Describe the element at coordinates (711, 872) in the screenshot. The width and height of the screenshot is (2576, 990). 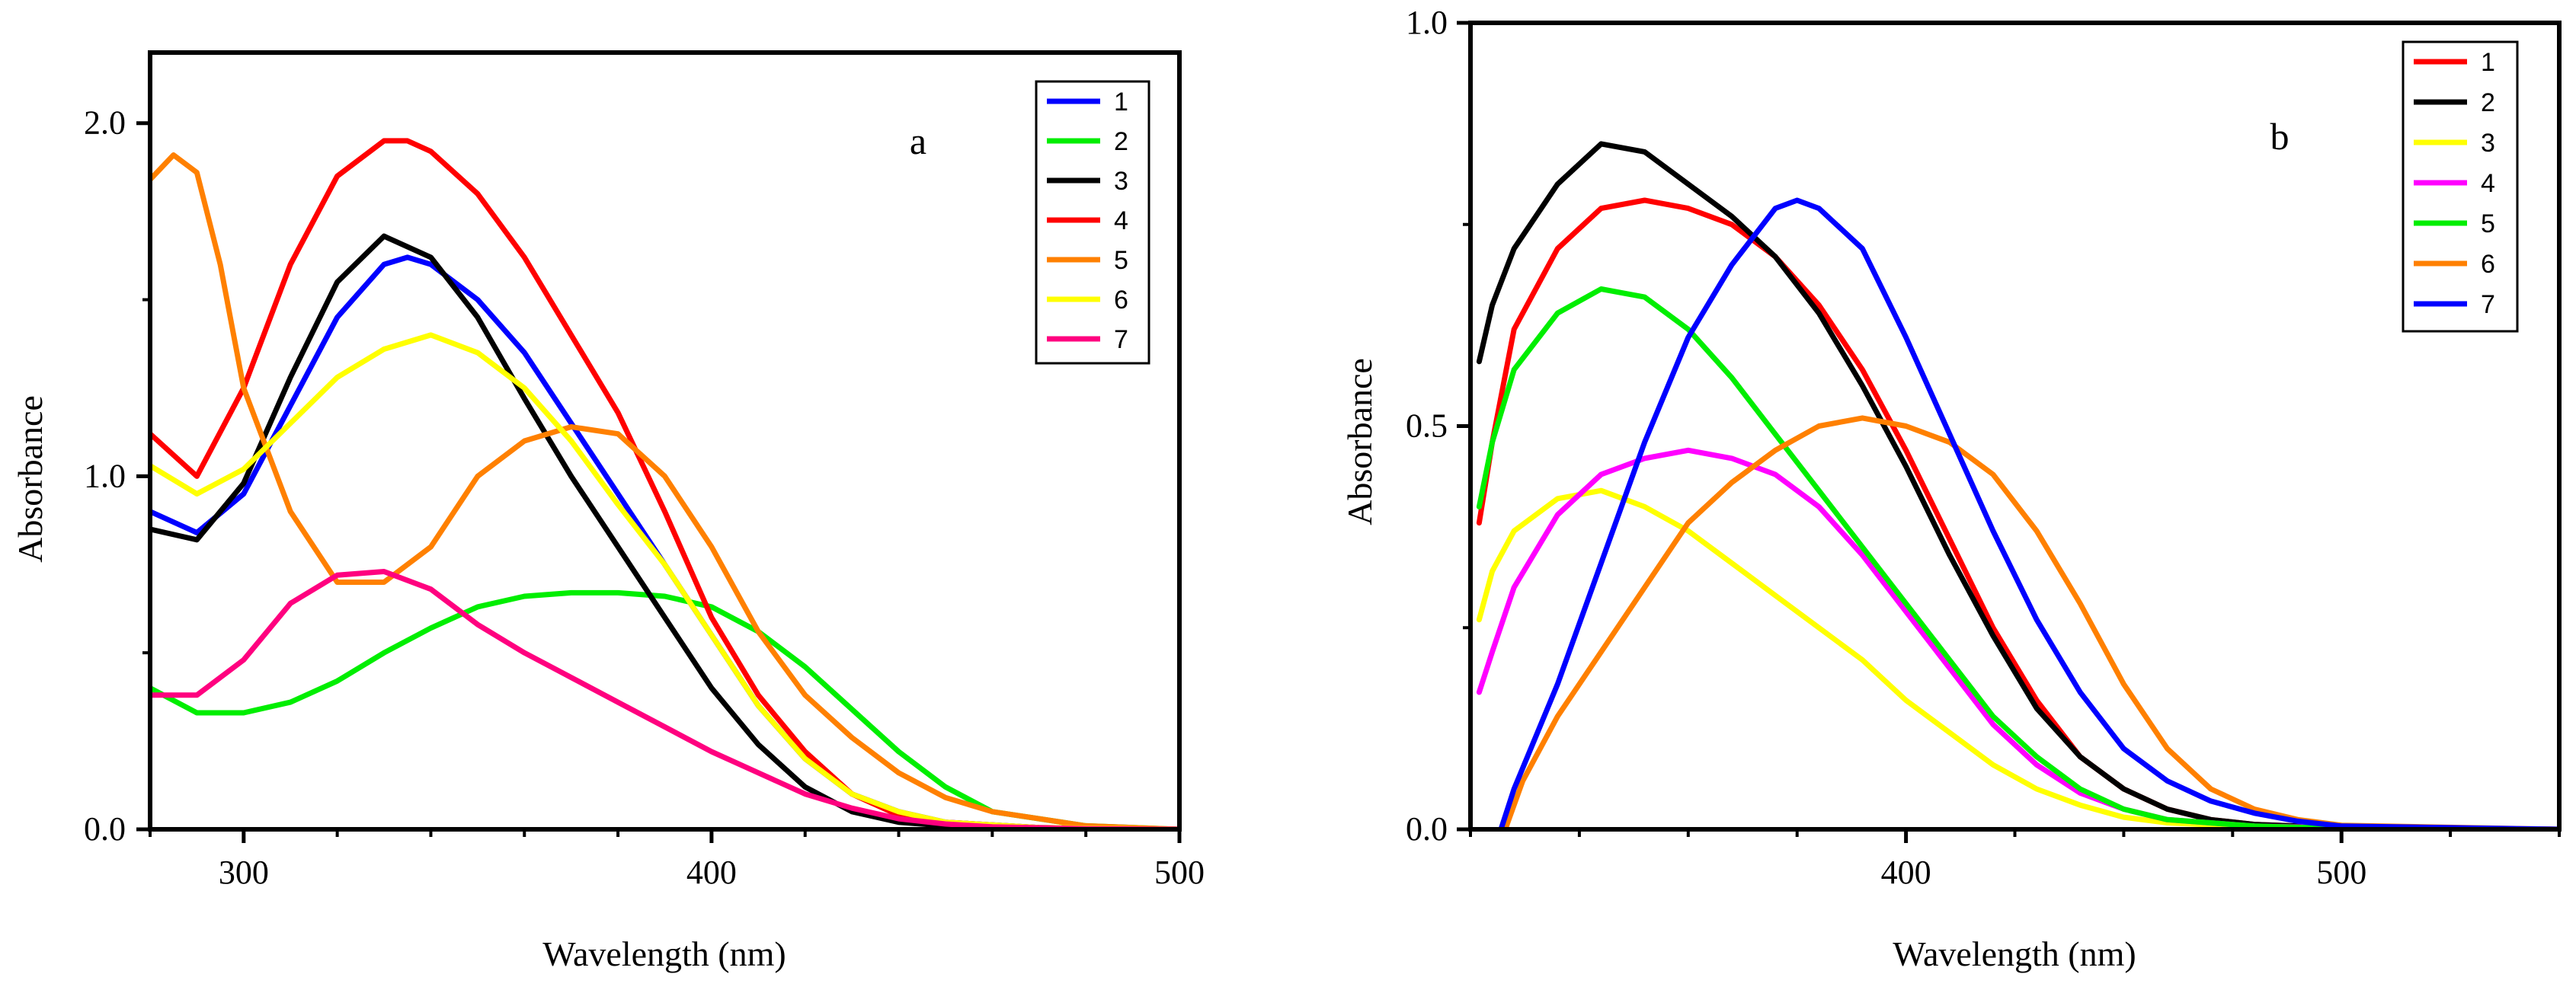
I see `panel-a-x-tick-label: 400` at that location.